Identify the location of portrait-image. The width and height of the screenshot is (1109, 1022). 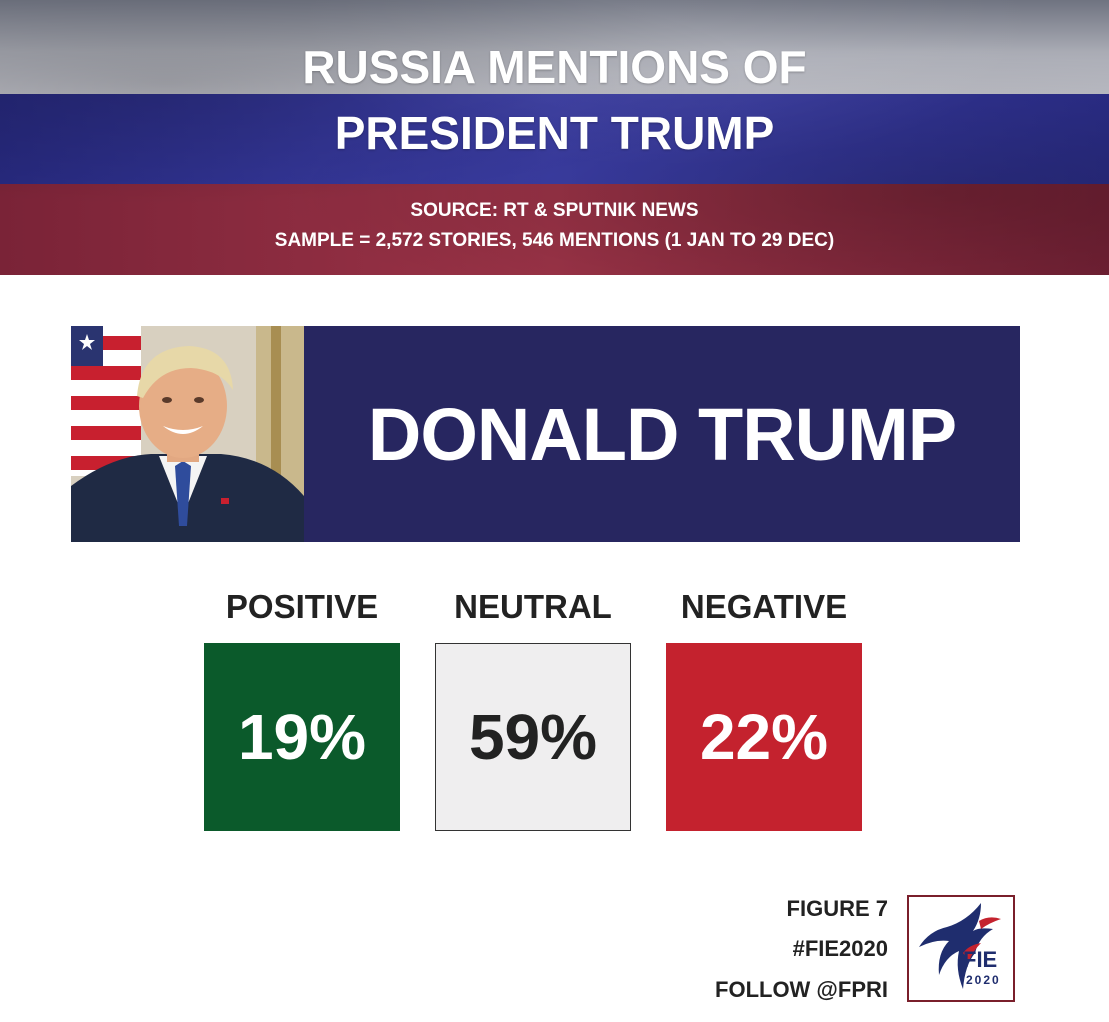
(187, 434).